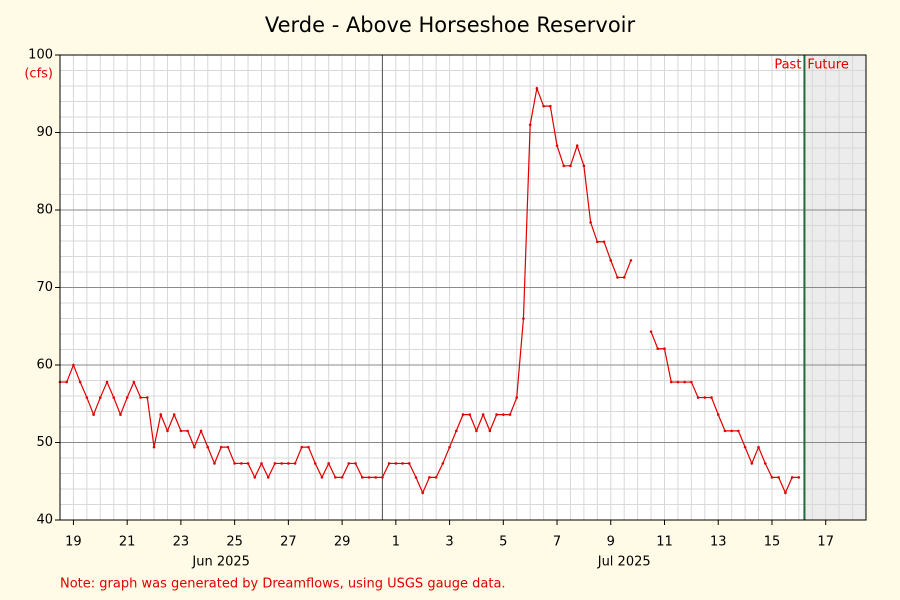 Image resolution: width=900 pixels, height=600 pixels. Describe the element at coordinates (234, 542) in the screenshot. I see `x-tick-label: 25` at that location.